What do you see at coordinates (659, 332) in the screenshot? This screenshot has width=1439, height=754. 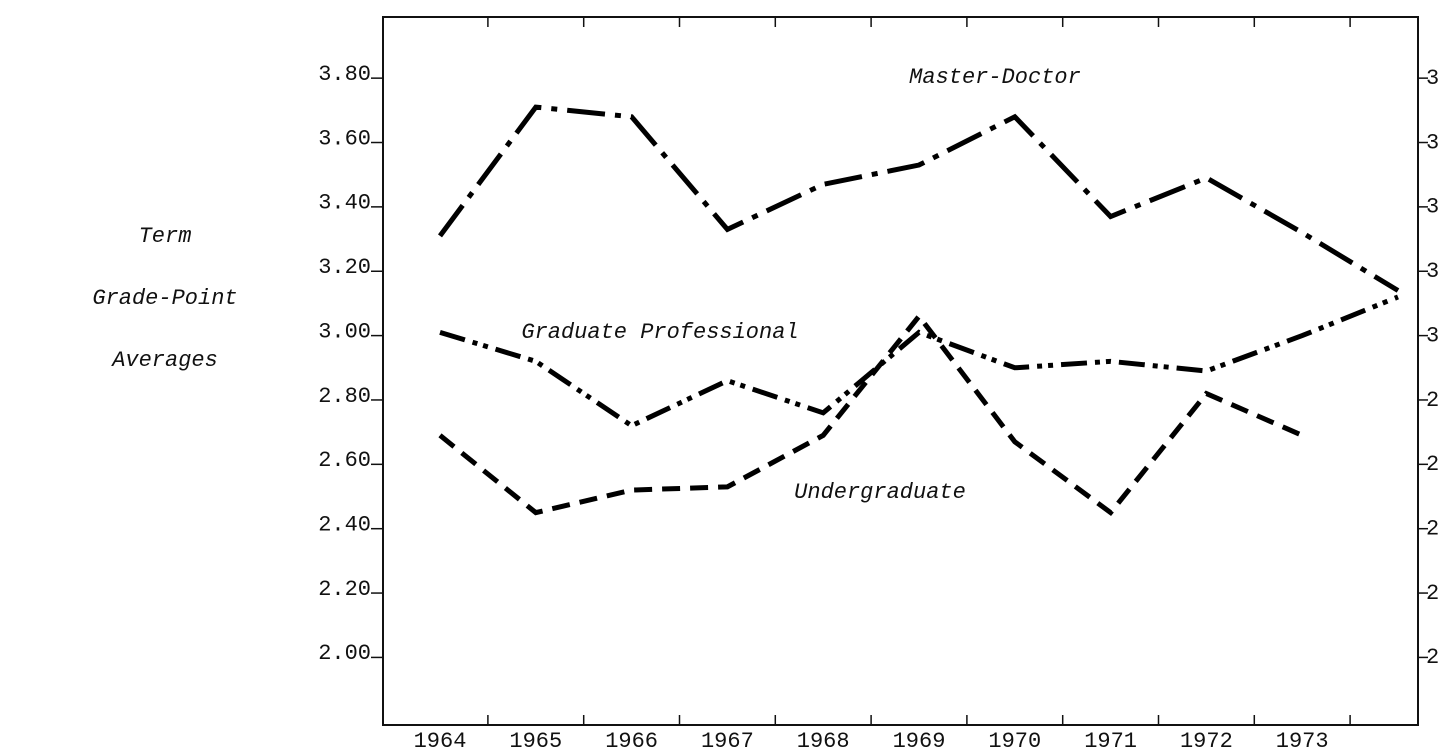 I see `annotation: Graduate Professional` at bounding box center [659, 332].